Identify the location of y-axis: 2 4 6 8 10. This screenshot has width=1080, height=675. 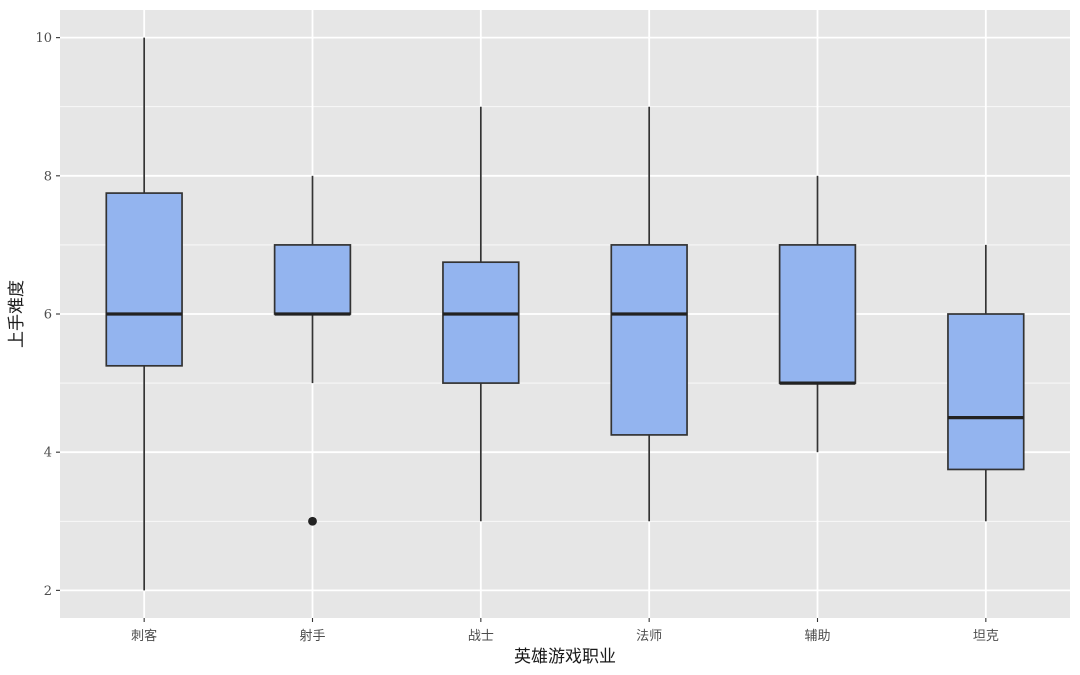
(47, 315).